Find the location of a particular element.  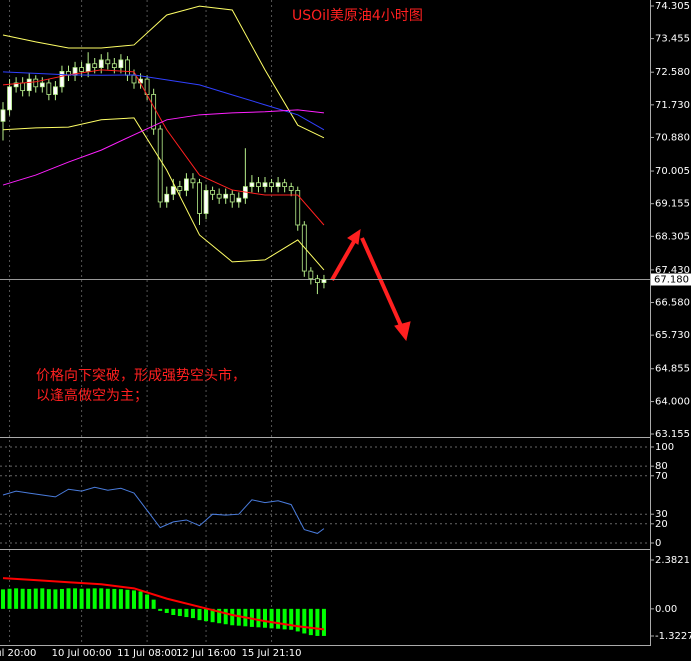

y-tick-label: 73.455 is located at coordinates (672, 39).